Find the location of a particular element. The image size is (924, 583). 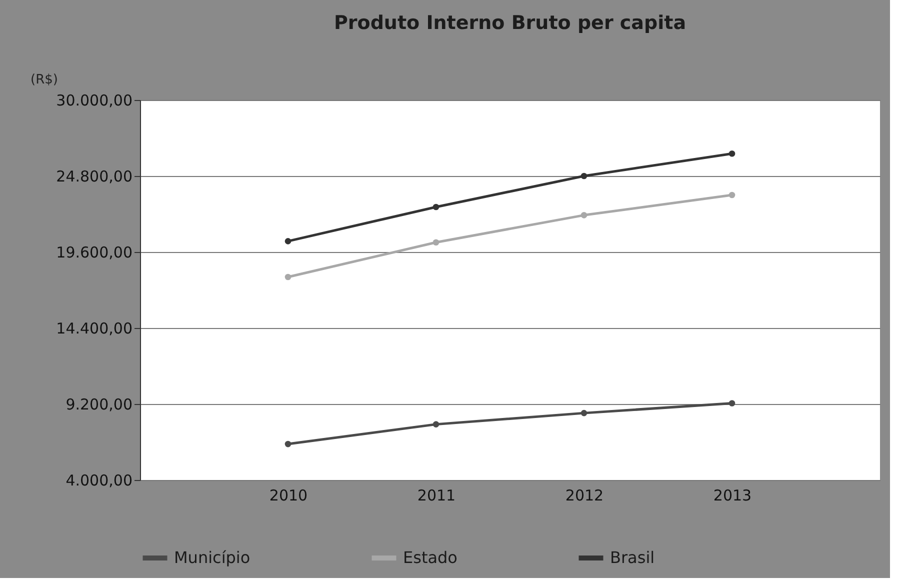

x-tick-label: 2011 is located at coordinates (436, 495).